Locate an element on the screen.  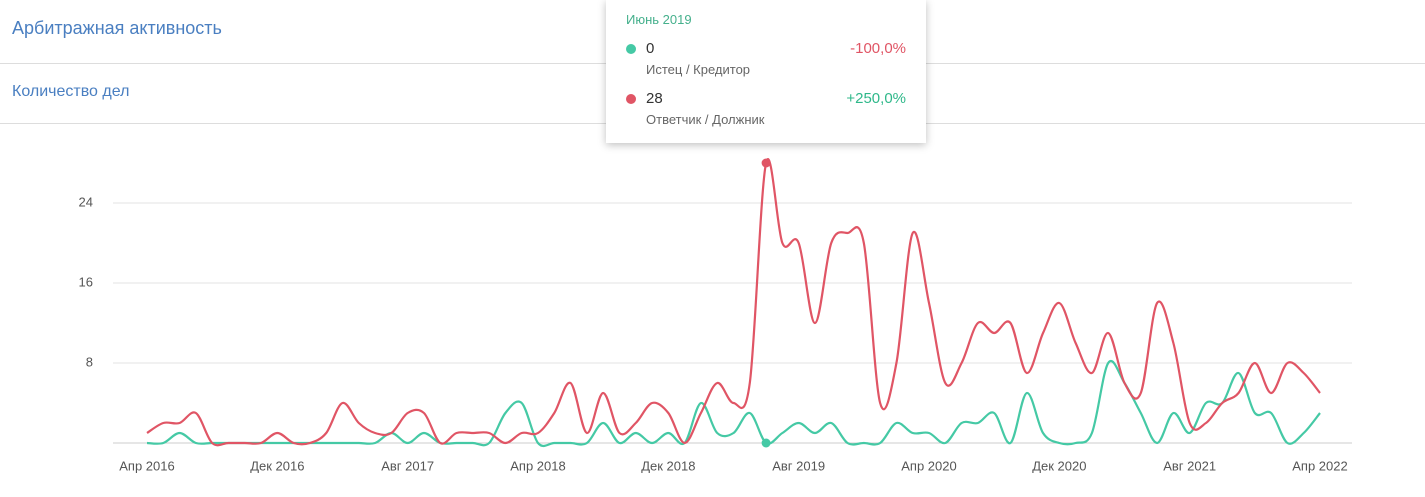
x-tick-label: Апр 2020 is located at coordinates (928, 465).